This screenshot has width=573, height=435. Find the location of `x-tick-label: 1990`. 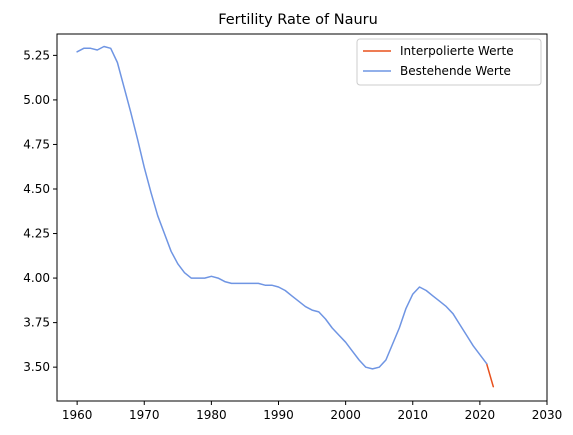

x-tick-label: 1990 is located at coordinates (278, 415).